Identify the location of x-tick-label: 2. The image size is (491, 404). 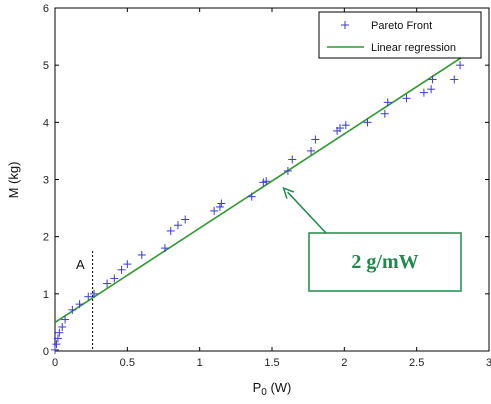
(344, 363).